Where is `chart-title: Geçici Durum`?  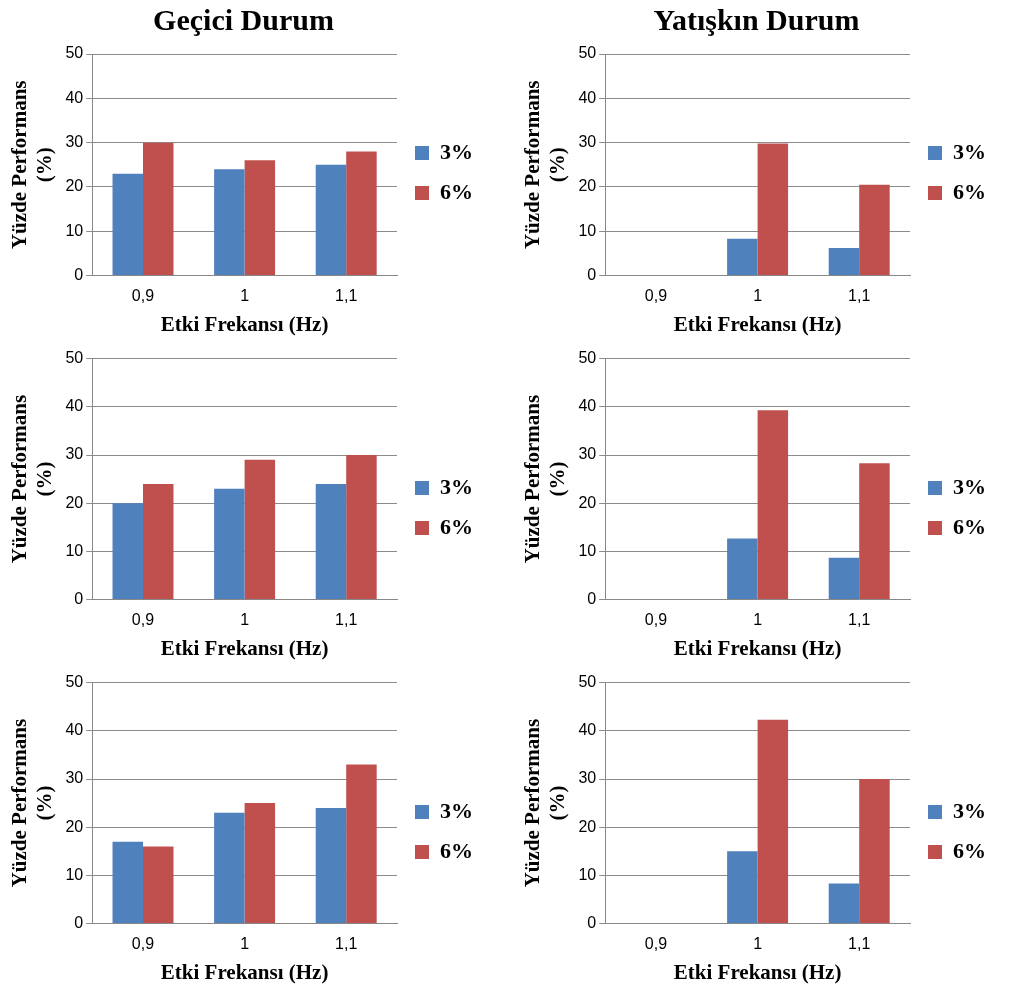 chart-title: Geçici Durum is located at coordinates (243, 19).